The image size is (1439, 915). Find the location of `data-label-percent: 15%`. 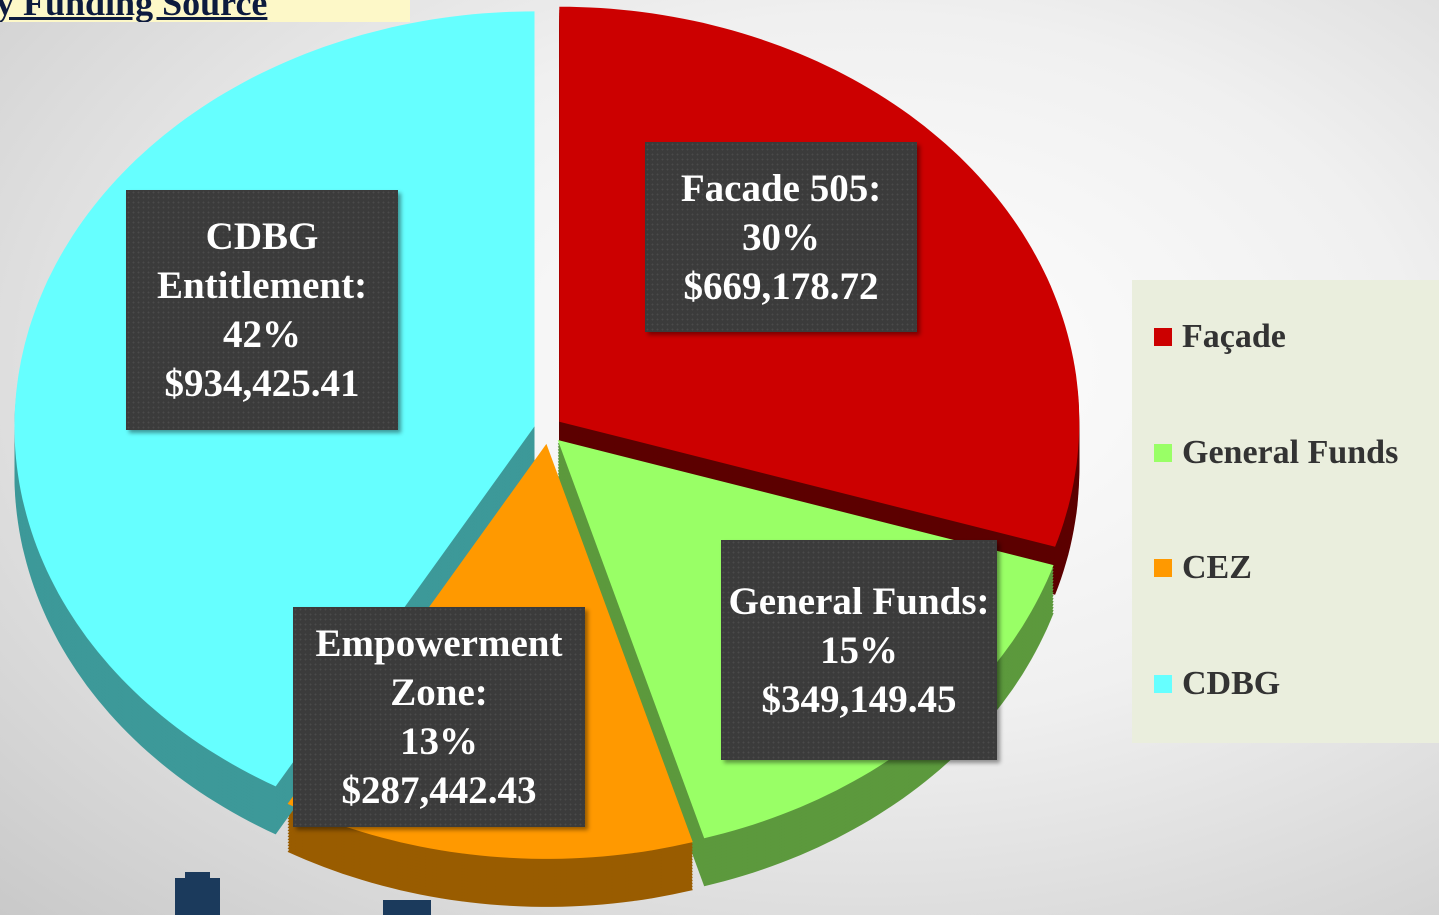

data-label-percent: 15% is located at coordinates (859, 650).